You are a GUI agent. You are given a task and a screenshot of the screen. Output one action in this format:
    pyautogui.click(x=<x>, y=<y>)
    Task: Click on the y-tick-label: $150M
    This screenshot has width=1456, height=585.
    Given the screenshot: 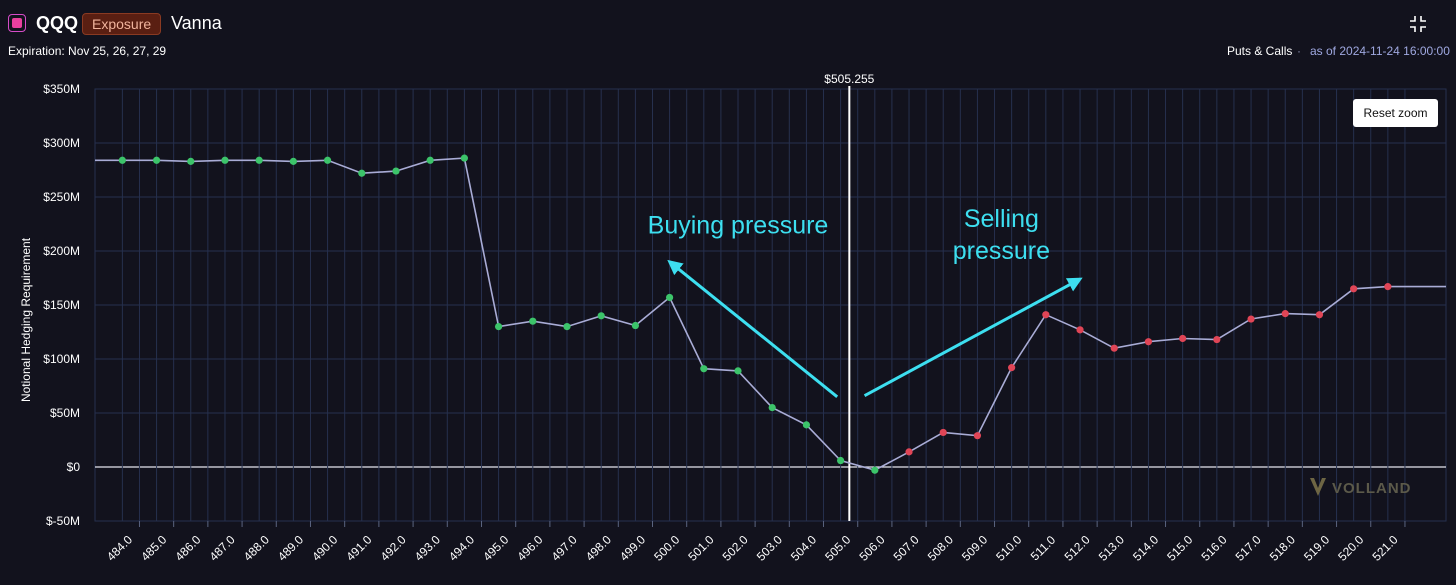 What is the action you would take?
    pyautogui.click(x=61, y=305)
    